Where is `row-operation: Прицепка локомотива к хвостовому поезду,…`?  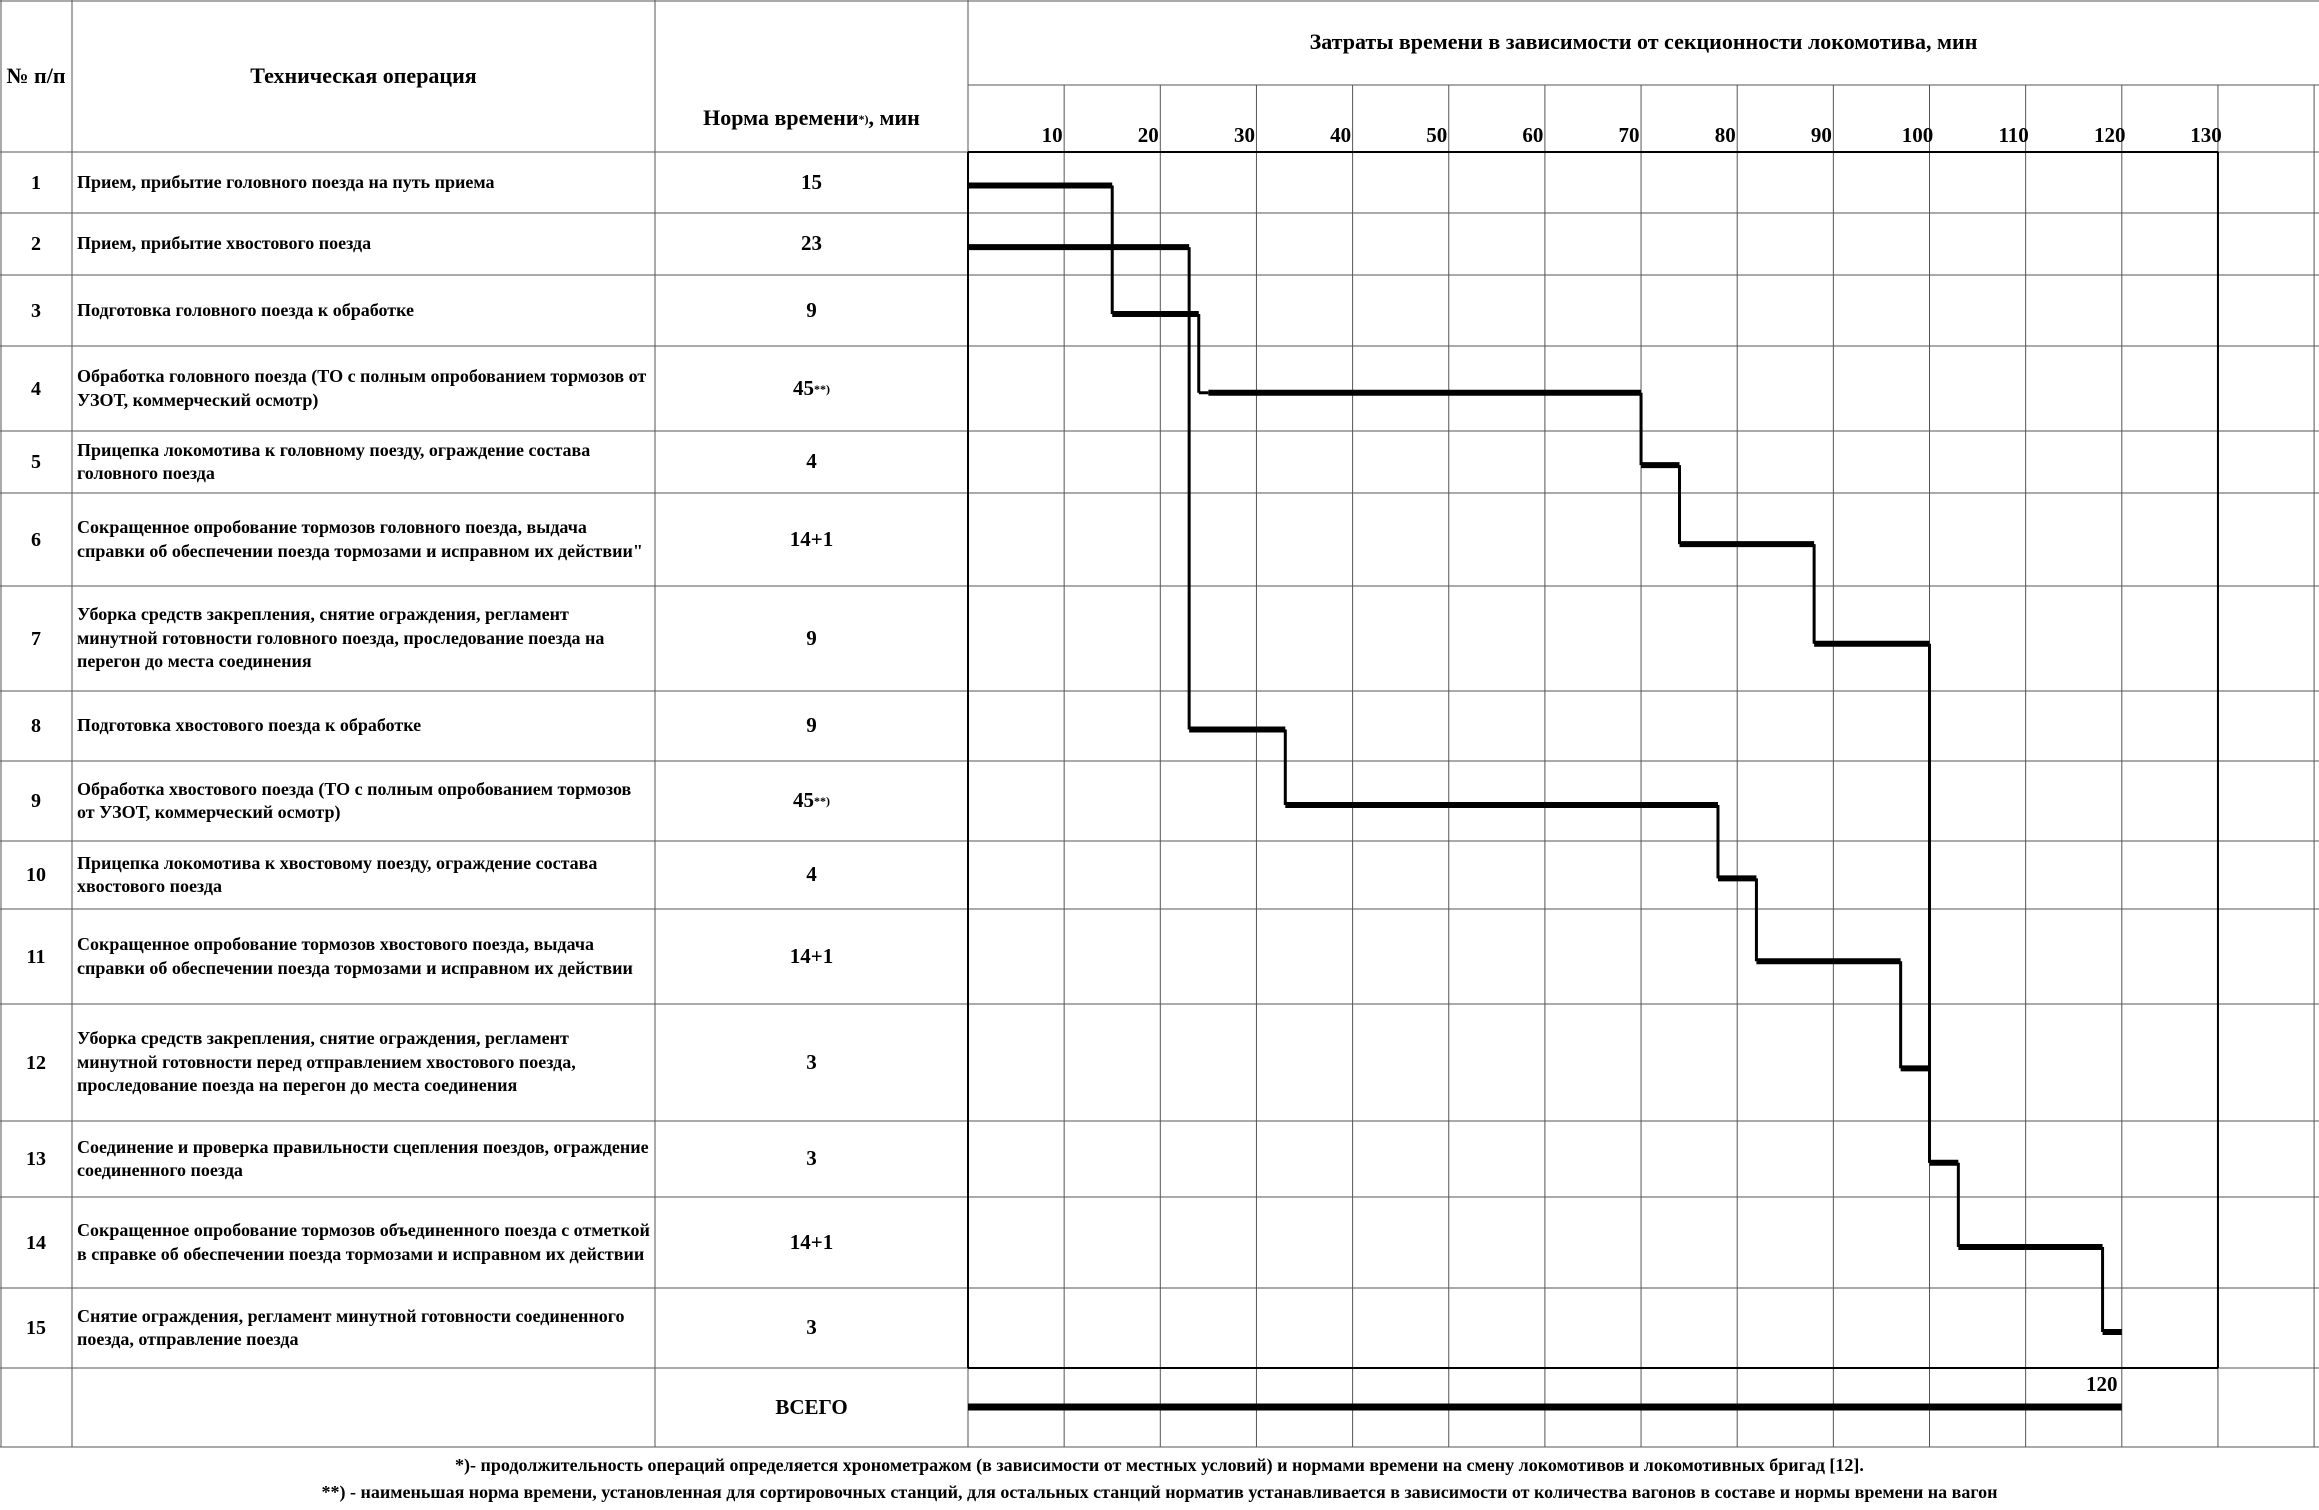
row-operation: Прицепка локомотива к хвостовому поезду,… is located at coordinates (337, 874).